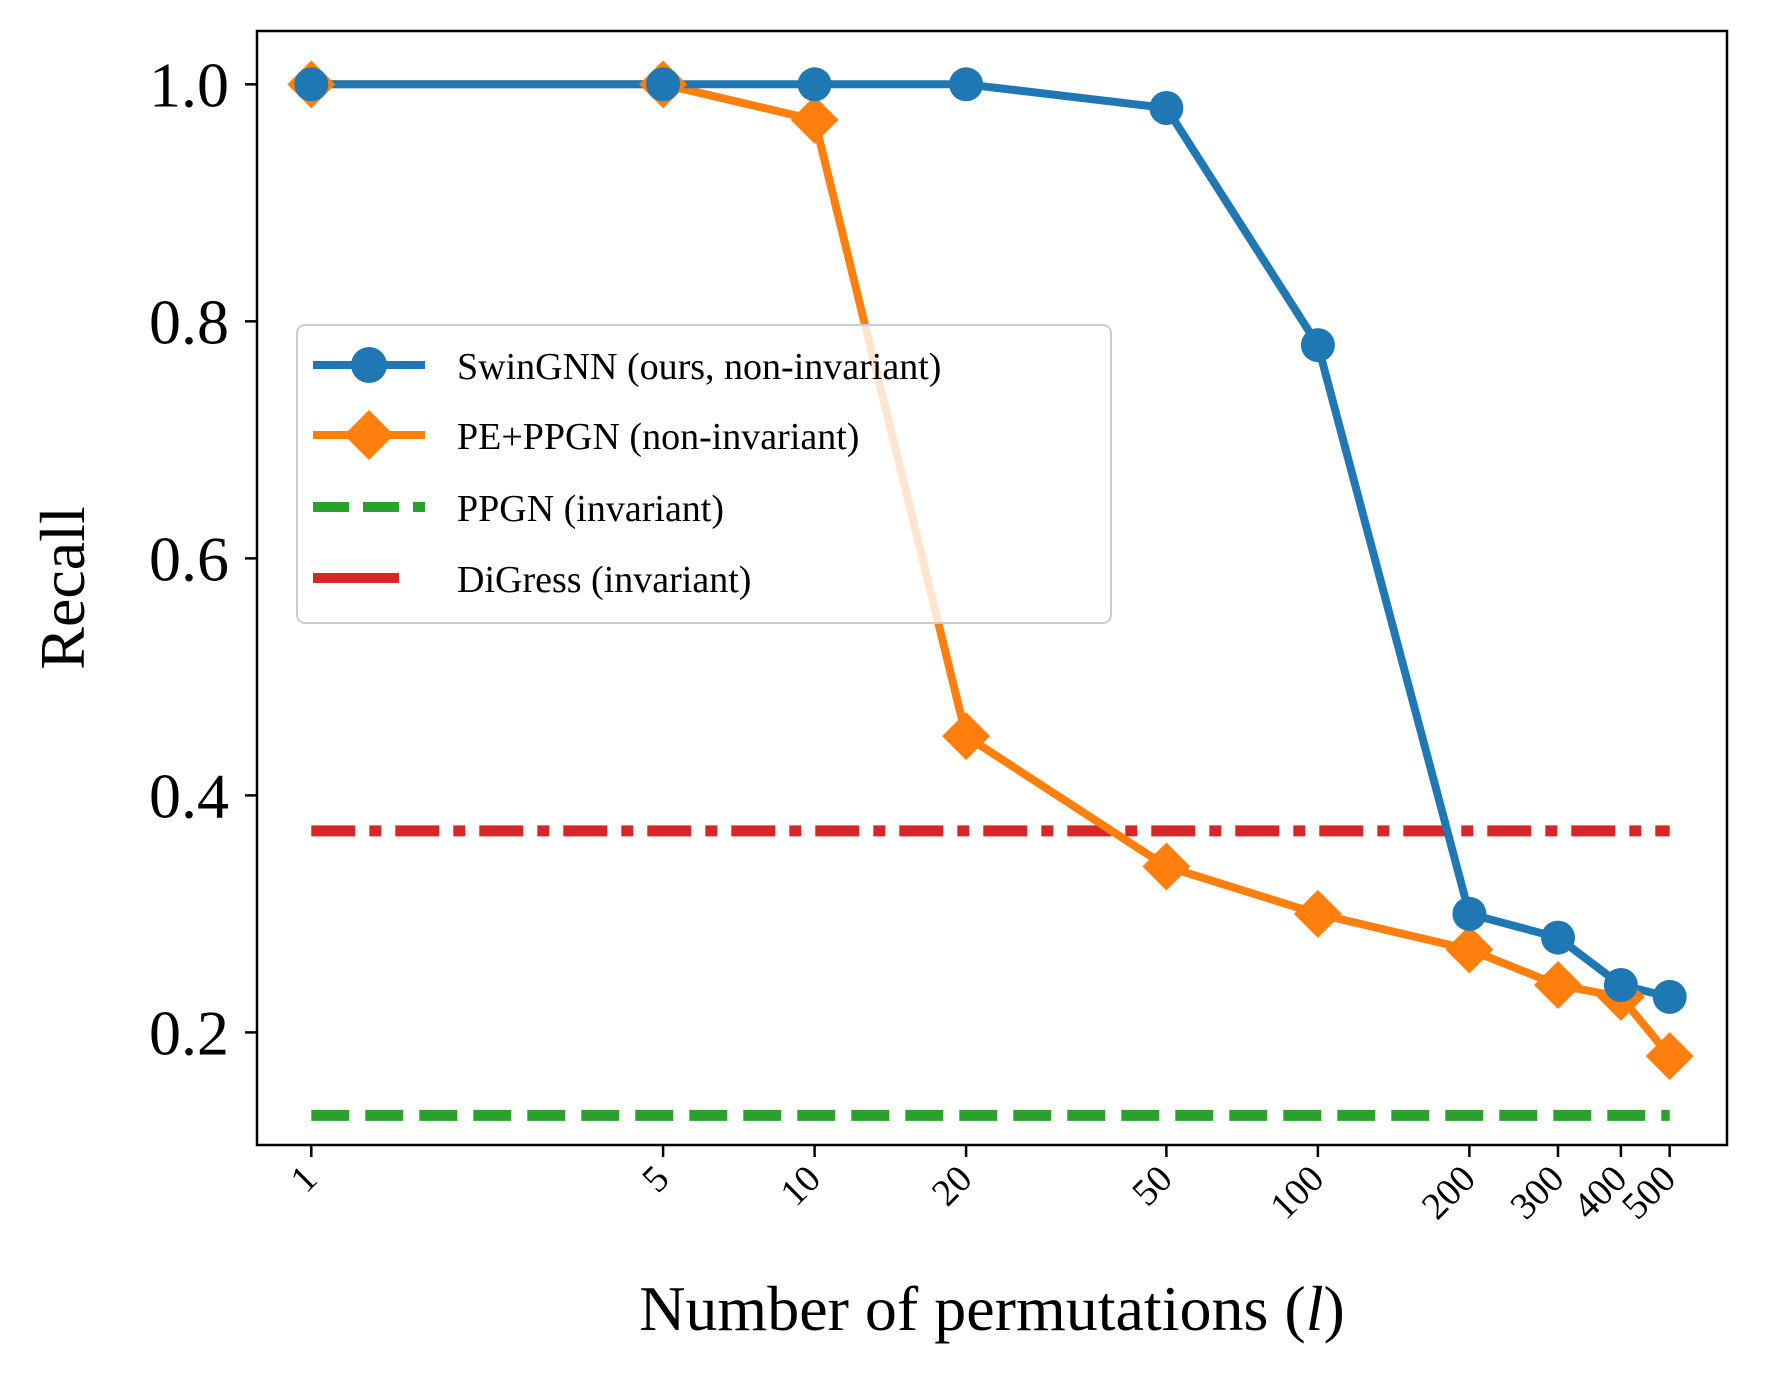 This screenshot has height=1373, width=1774. I want to click on y-tick-label-0.2: 0.2, so click(189, 1032).